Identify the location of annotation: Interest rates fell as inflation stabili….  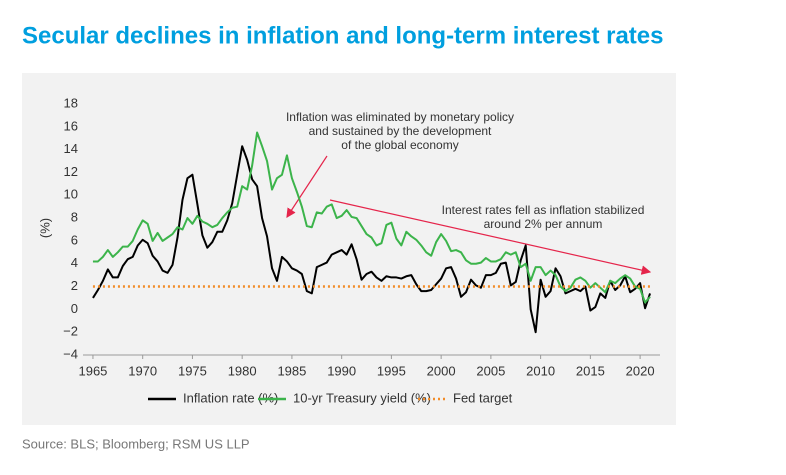
(543, 210).